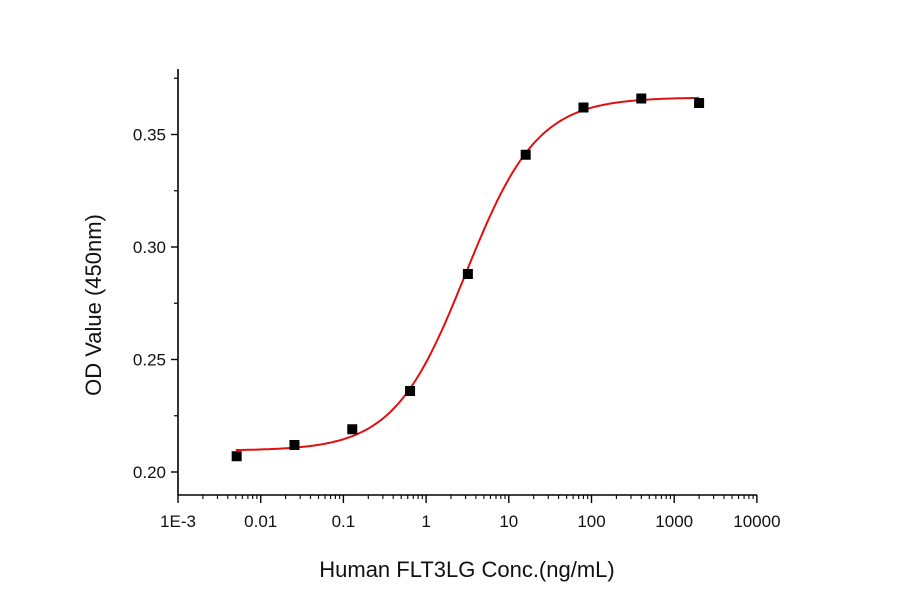 The width and height of the screenshot is (900, 594). Describe the element at coordinates (344, 521) in the screenshot. I see `x-tick-label: 0.1` at that location.